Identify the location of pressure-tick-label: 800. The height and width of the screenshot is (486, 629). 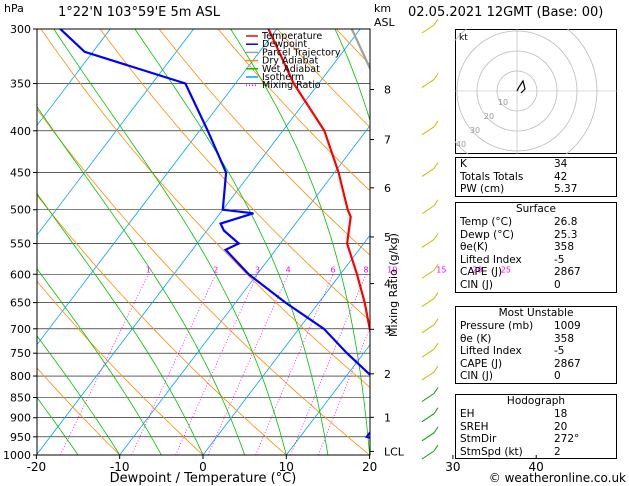
(20, 376).